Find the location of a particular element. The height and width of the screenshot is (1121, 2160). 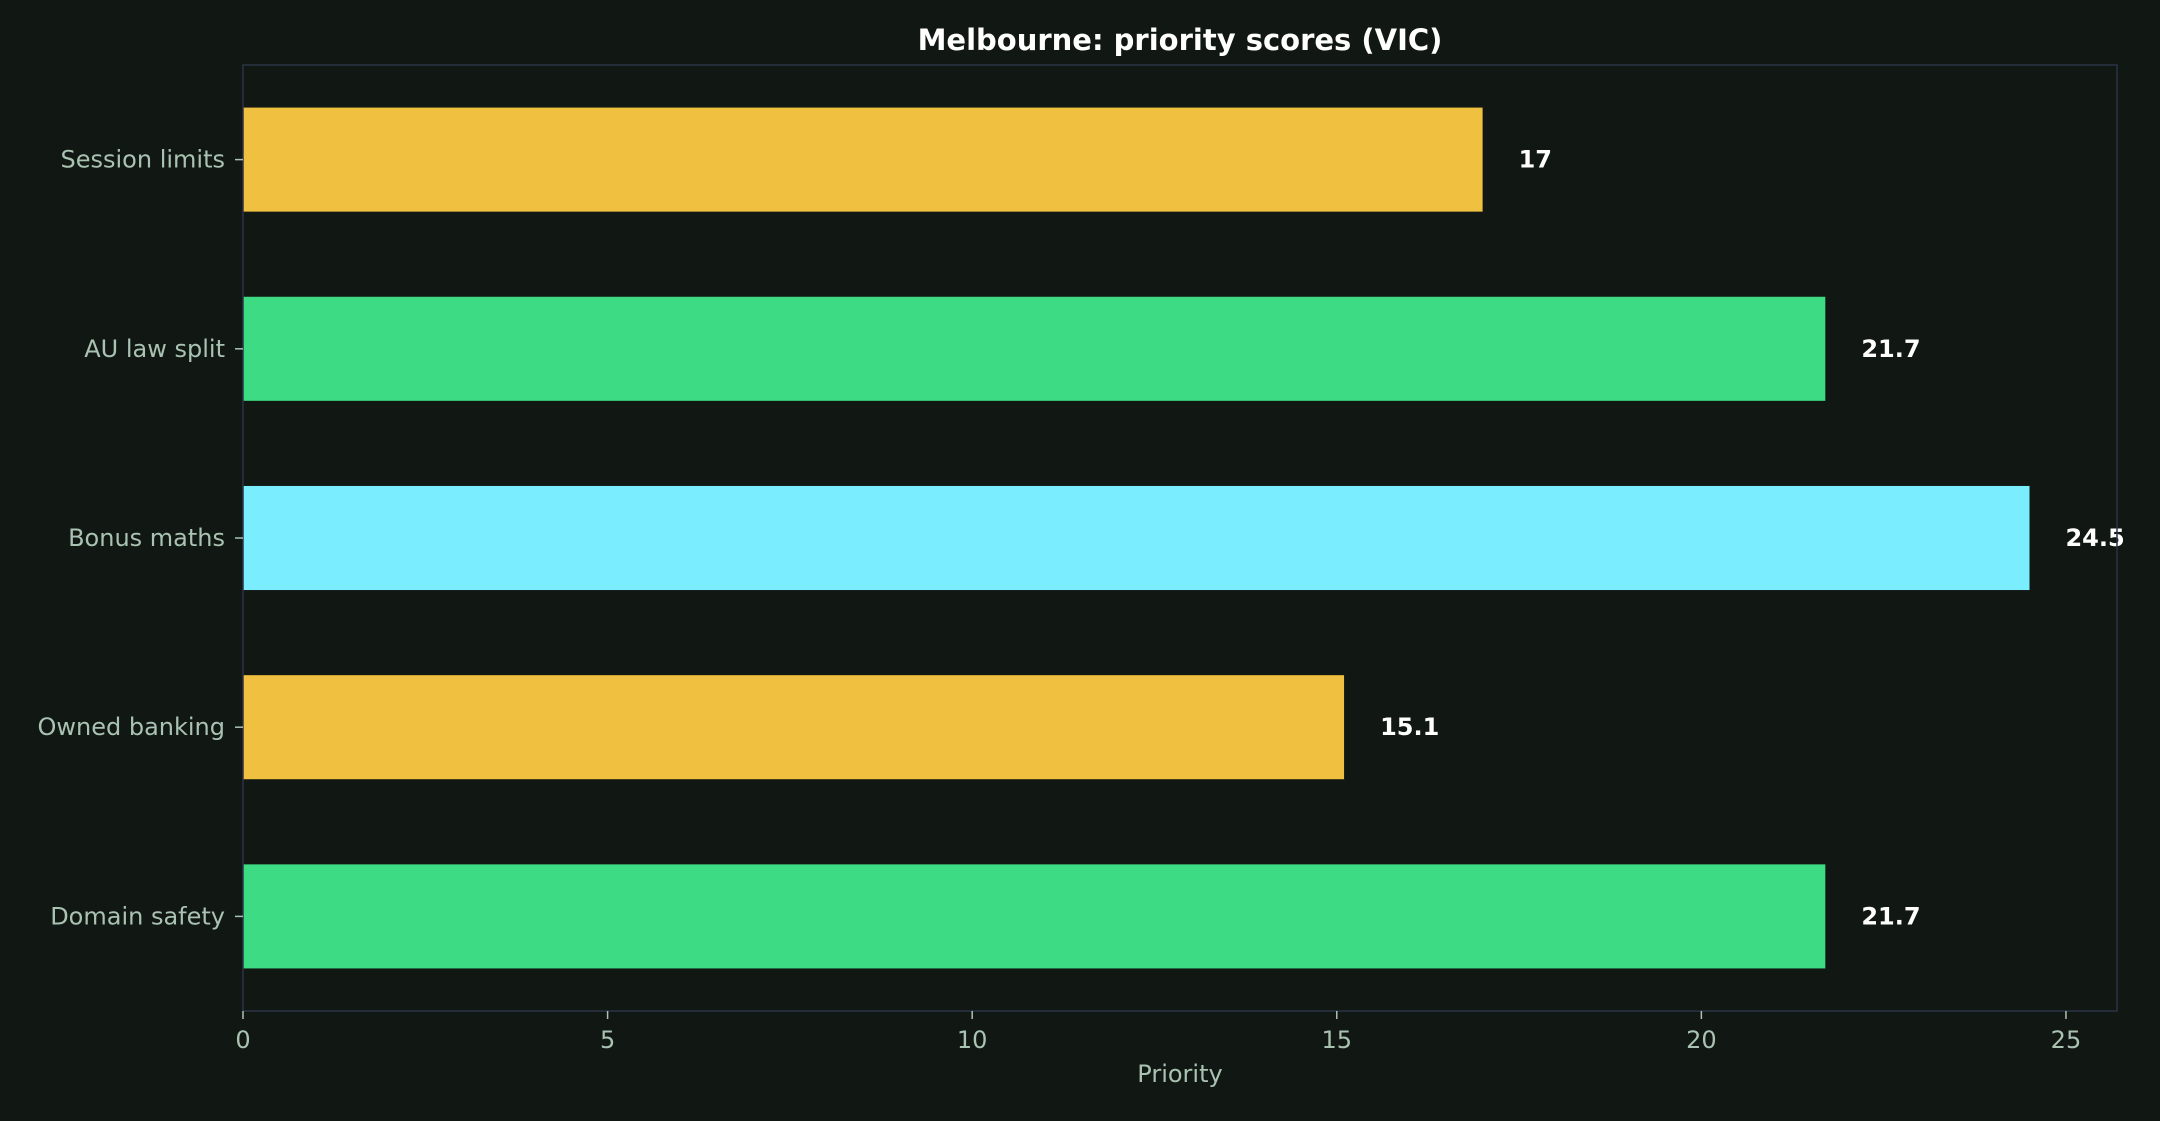

bar-domain-safety is located at coordinates (1034, 916).